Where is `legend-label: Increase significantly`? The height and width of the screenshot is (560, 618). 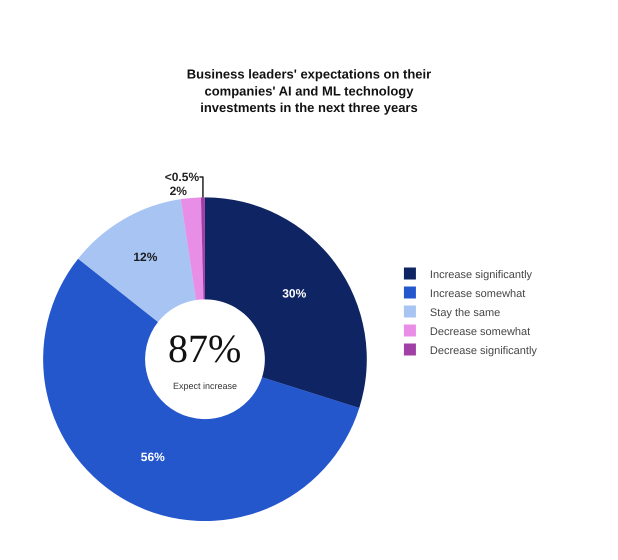
legend-label: Increase significantly is located at coordinates (481, 274).